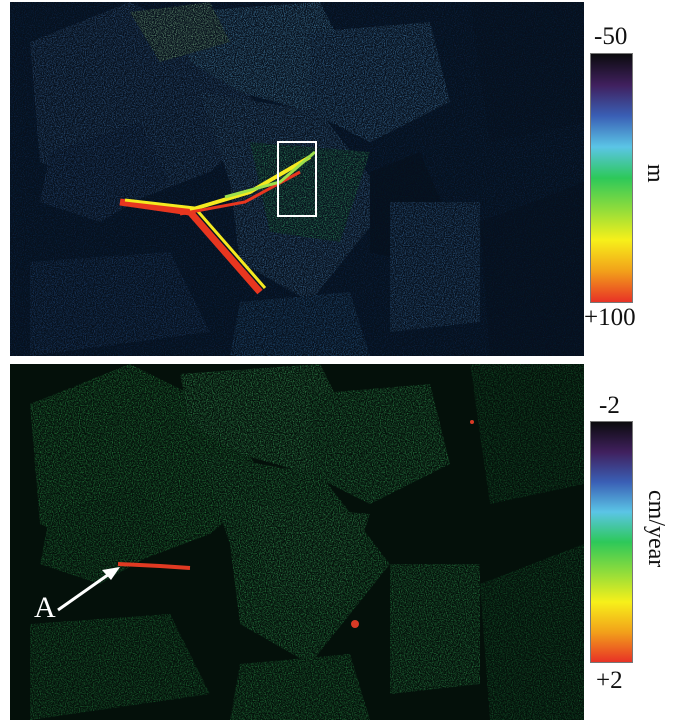  What do you see at coordinates (611, 542) in the screenshot?
I see `velocity-colorbar` at bounding box center [611, 542].